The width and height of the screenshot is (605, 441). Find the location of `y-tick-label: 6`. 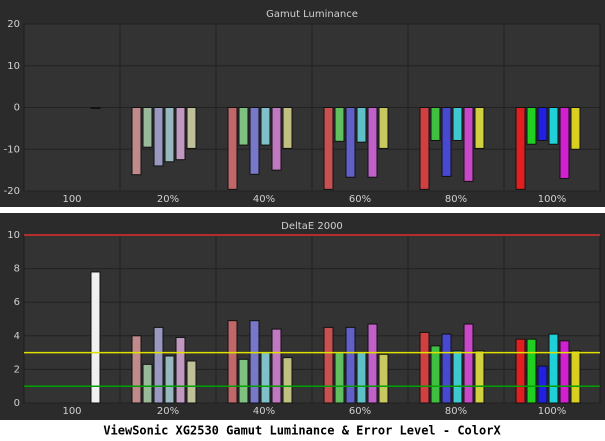

y-tick-label: 6 is located at coordinates (17, 302).